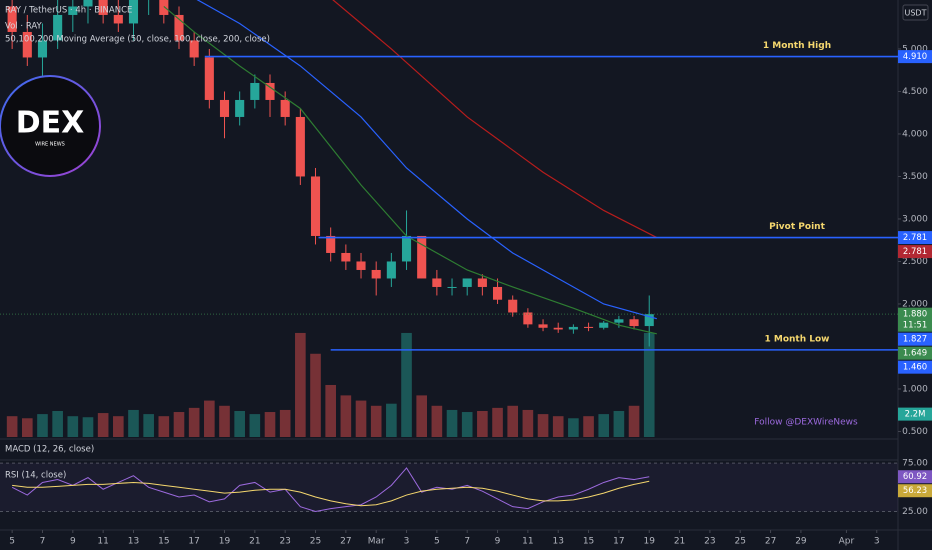 This screenshot has height=550, width=932. I want to click on x-tick-label: 17, so click(193, 542).